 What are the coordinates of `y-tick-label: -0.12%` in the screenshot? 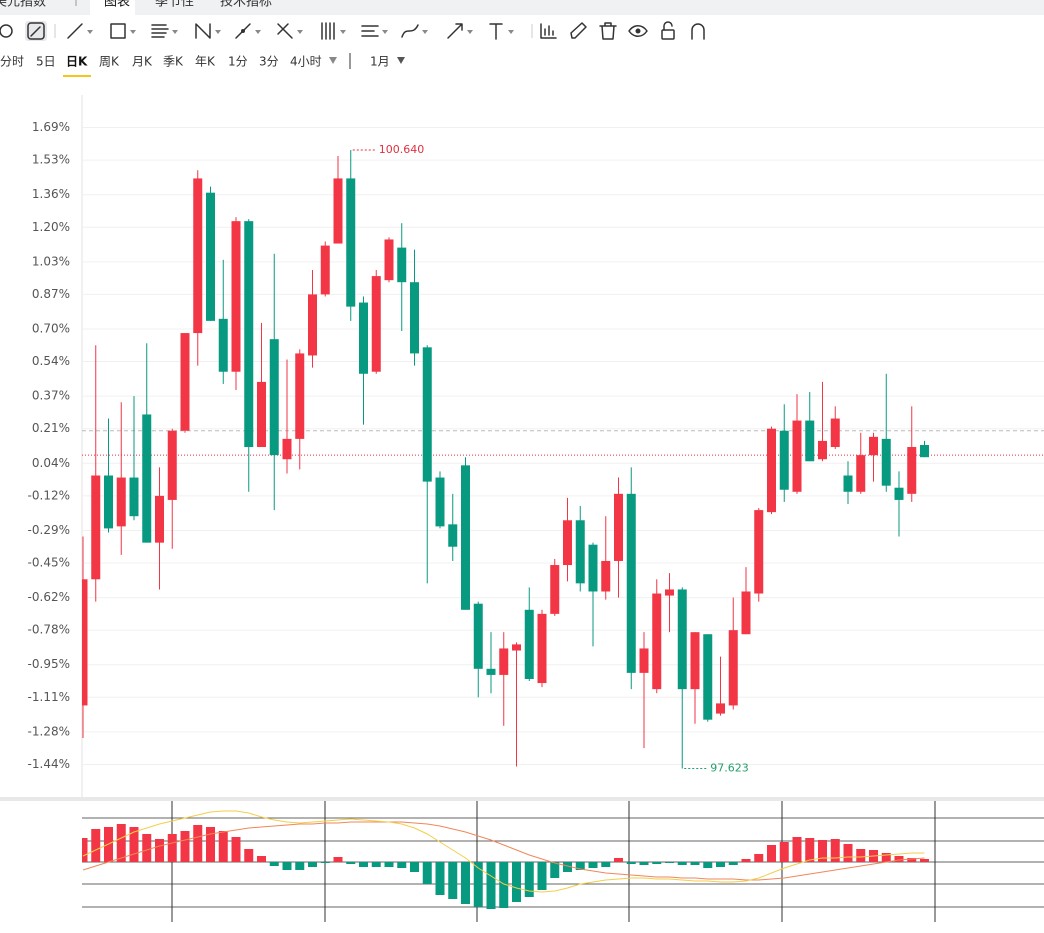 It's located at (49, 495).